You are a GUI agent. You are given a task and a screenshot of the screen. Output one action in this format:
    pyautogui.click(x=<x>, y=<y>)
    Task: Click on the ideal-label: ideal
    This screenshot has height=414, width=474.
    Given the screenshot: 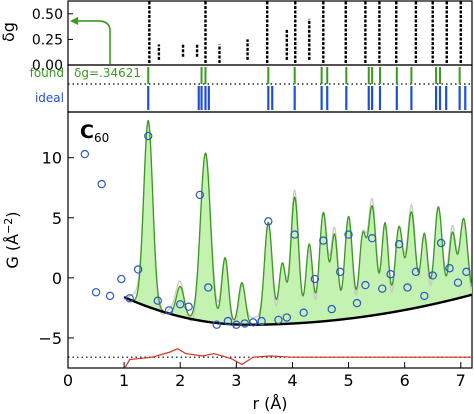 What is the action you would take?
    pyautogui.click(x=49, y=98)
    